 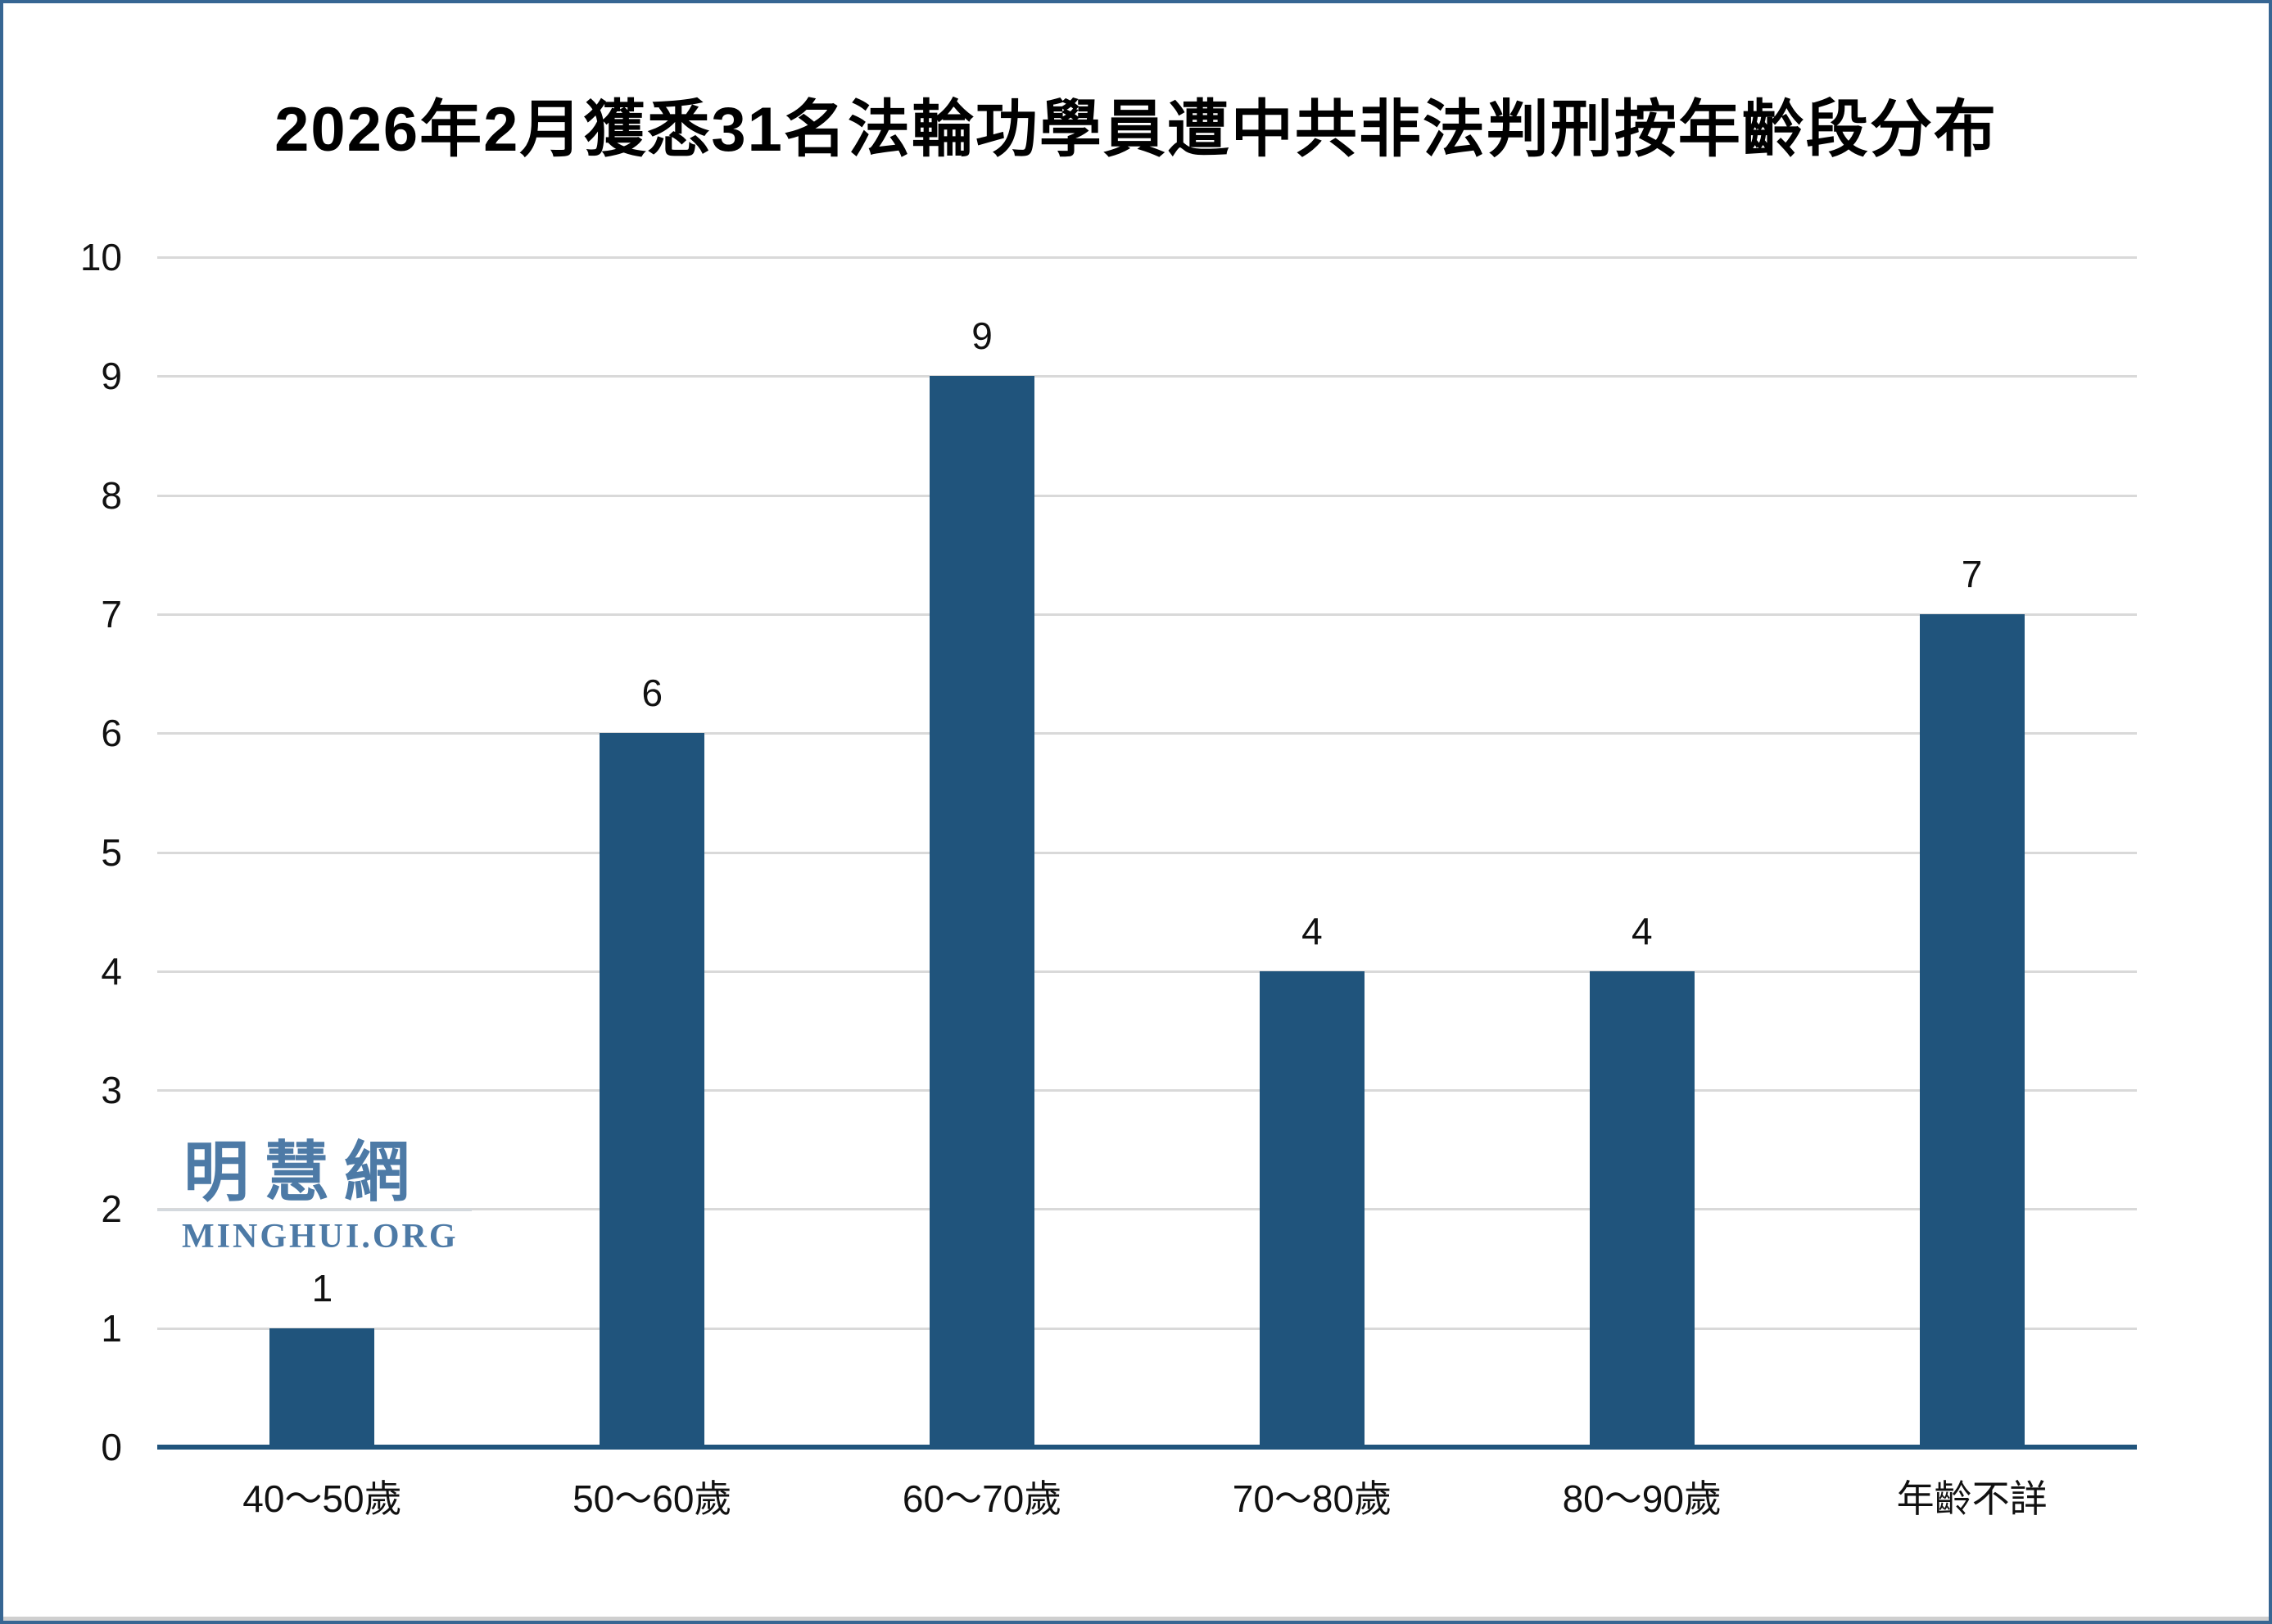 I want to click on gridline-y2, so click(x=1147, y=1209).